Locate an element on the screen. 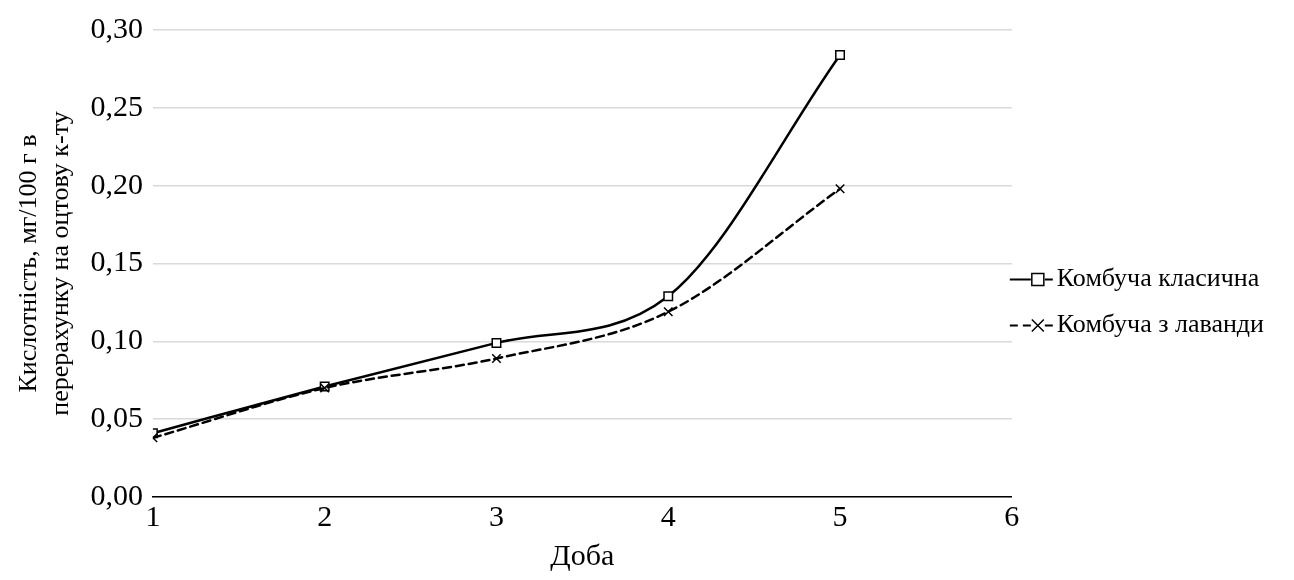 The image size is (1294, 580). x-tick-label: 5 is located at coordinates (840, 515).